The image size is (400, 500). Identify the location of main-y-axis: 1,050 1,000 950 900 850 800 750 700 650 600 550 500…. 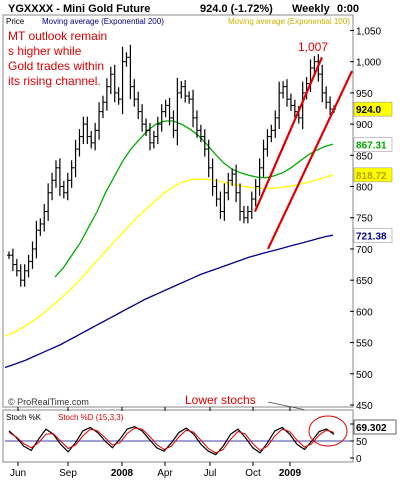
(365, 219).